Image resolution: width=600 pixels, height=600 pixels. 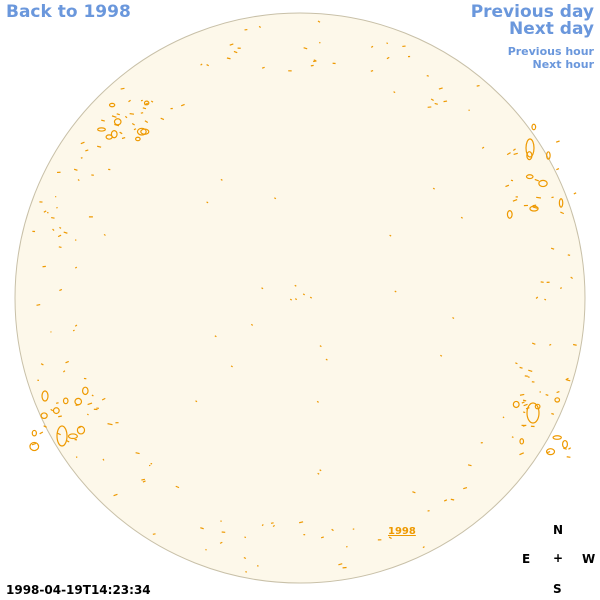 What do you see at coordinates (551, 29) in the screenshot?
I see `next-day-link: Next day` at bounding box center [551, 29].